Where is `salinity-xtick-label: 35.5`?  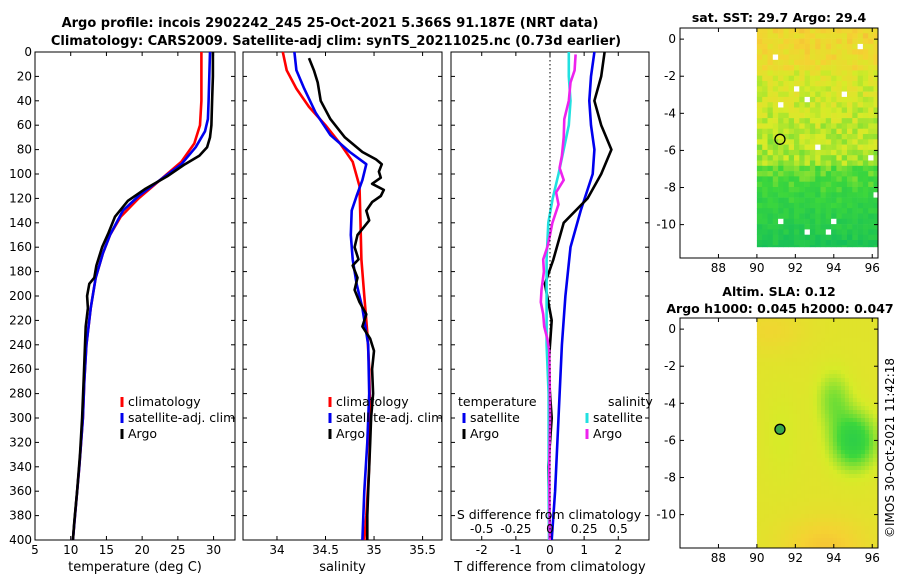
salinity-xtick-label: 35.5 is located at coordinates (422, 550).